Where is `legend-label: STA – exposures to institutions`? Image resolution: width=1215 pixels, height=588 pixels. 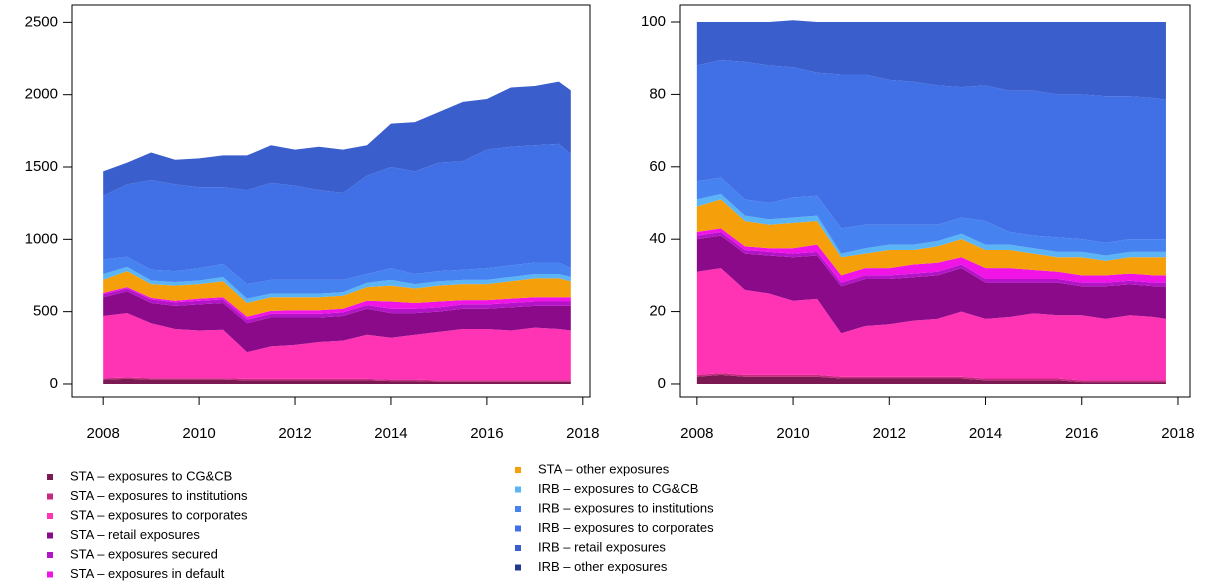
legend-label: STA – exposures to institutions is located at coordinates (159, 495).